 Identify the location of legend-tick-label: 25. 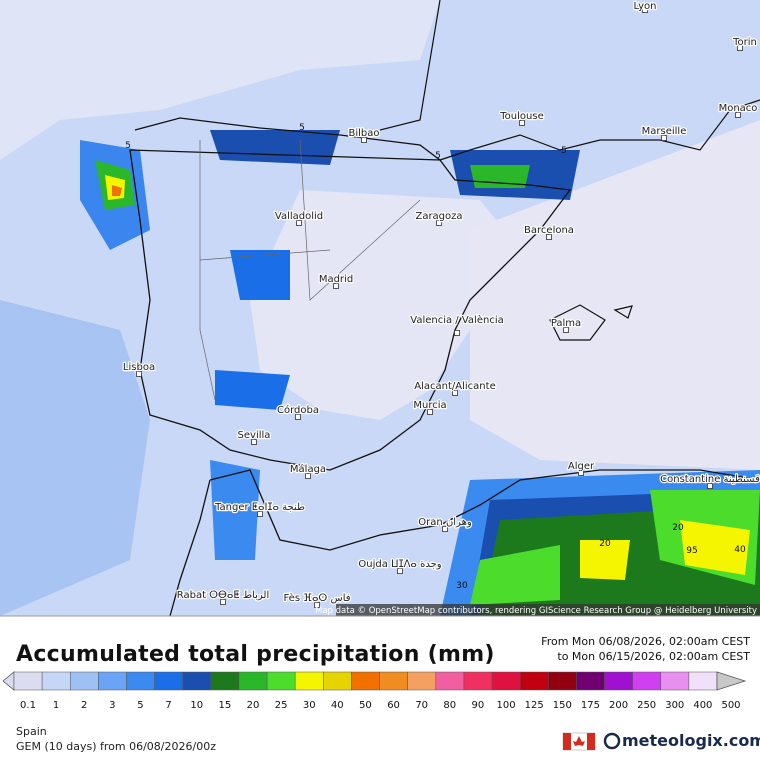
(281, 705).